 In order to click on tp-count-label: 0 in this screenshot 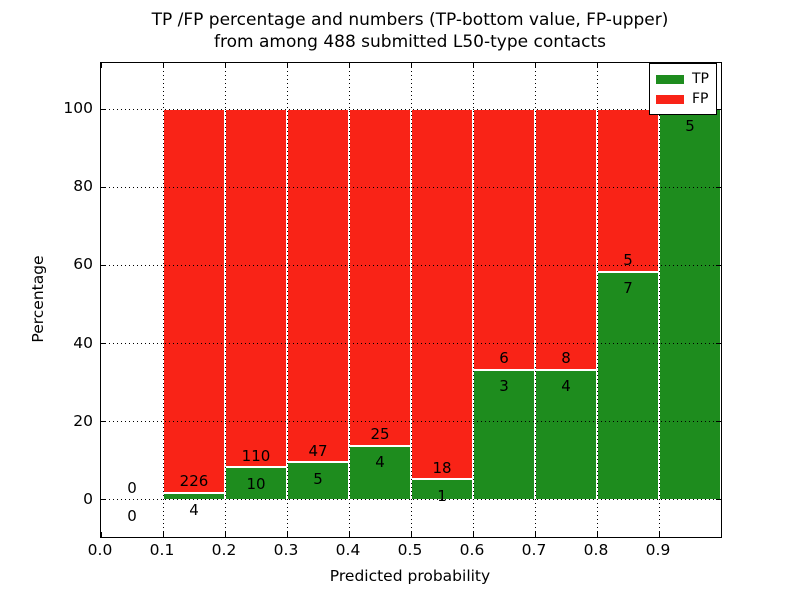, I will do `click(132, 516)`.